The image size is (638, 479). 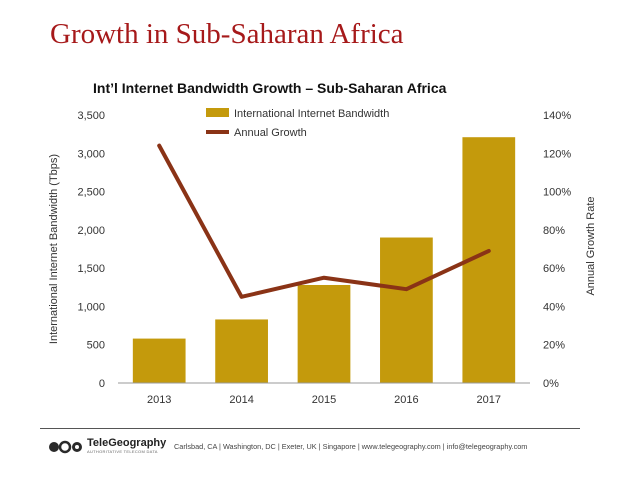 I want to click on left-axis-tick-label: 3,500, so click(x=91, y=116).